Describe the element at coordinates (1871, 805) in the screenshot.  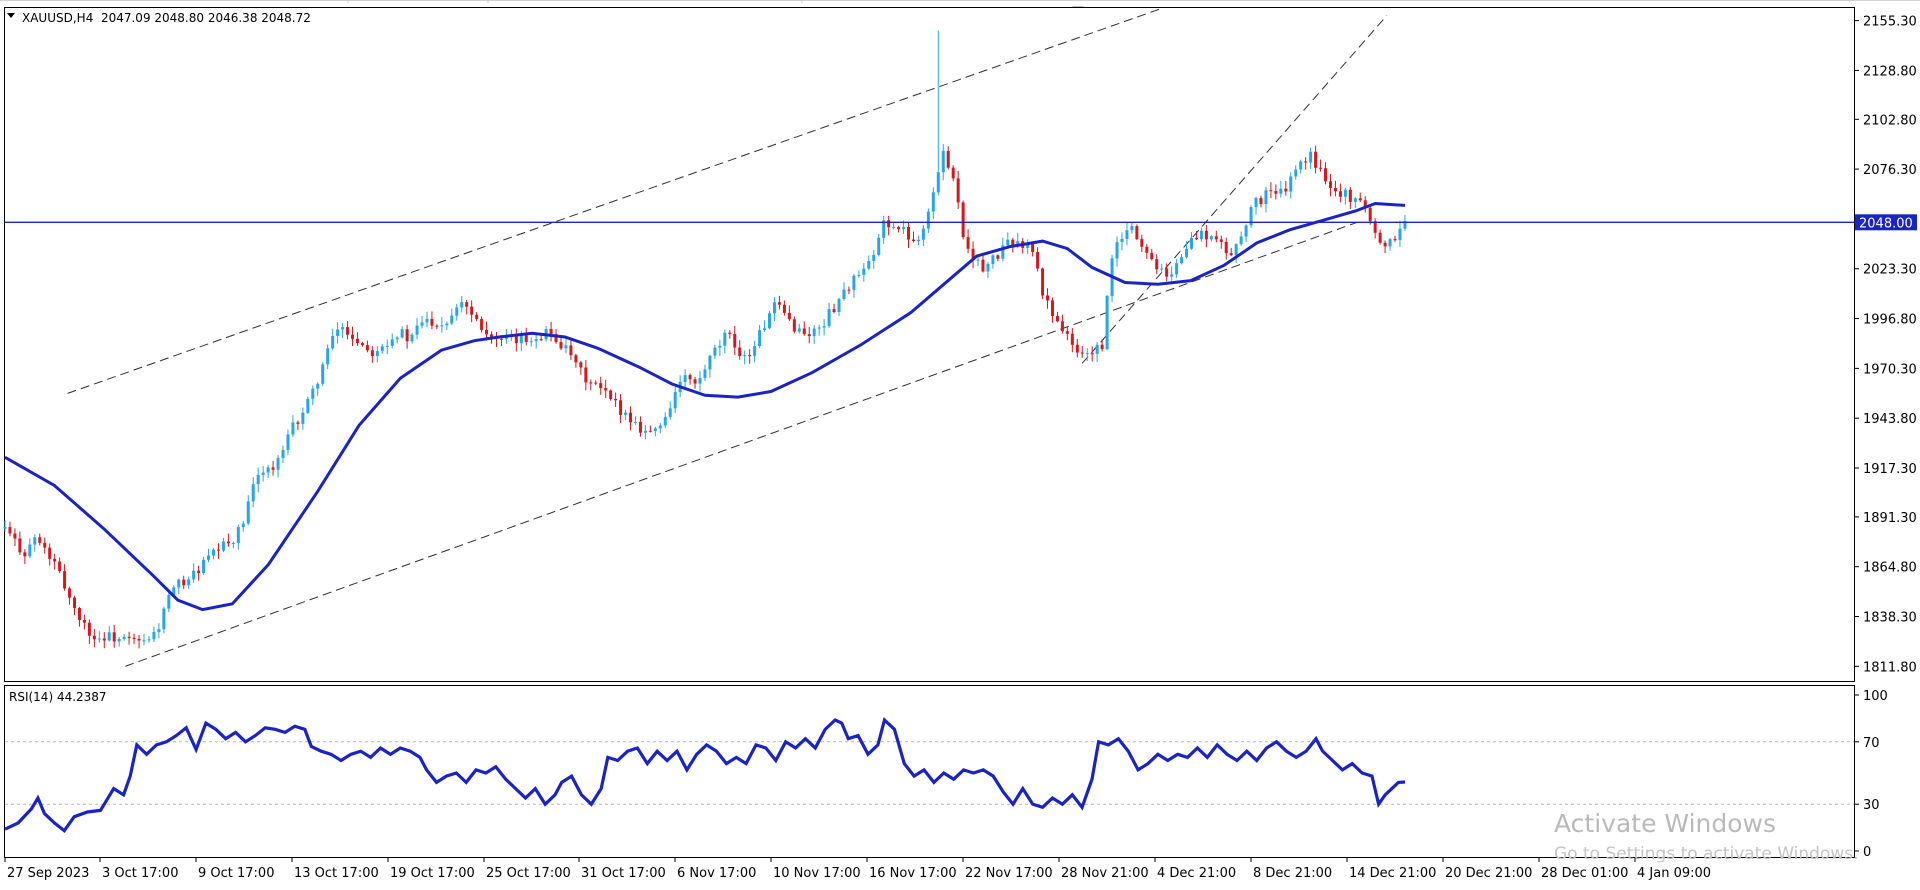
I see `rsi-tick-label: 30` at that location.